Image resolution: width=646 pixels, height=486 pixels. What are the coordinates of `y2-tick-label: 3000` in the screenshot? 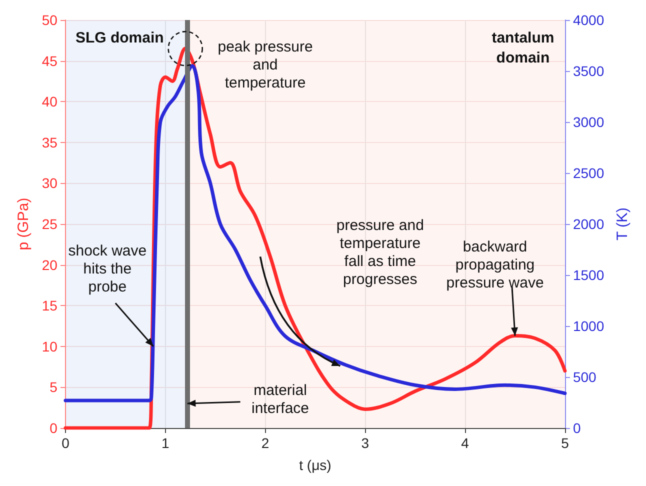 It's located at (588, 122).